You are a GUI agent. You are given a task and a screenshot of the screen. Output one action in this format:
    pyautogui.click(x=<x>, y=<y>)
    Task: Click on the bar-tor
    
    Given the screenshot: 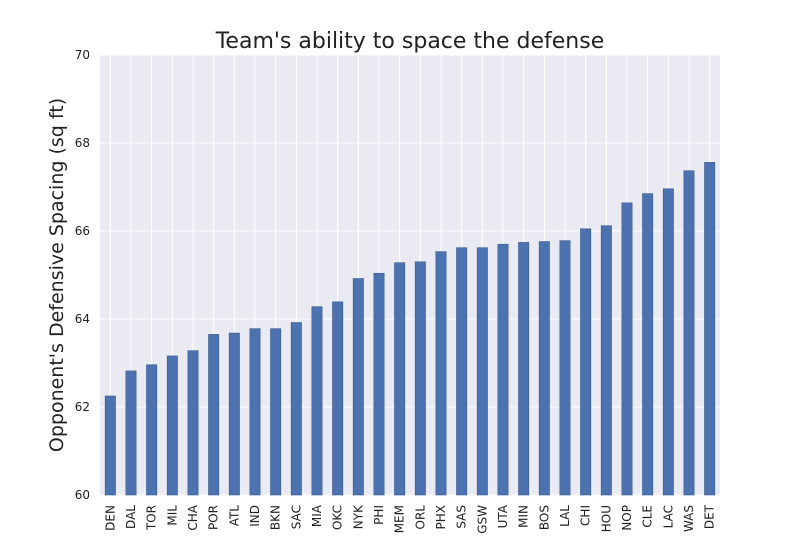 What is the action you would take?
    pyautogui.click(x=152, y=430)
    